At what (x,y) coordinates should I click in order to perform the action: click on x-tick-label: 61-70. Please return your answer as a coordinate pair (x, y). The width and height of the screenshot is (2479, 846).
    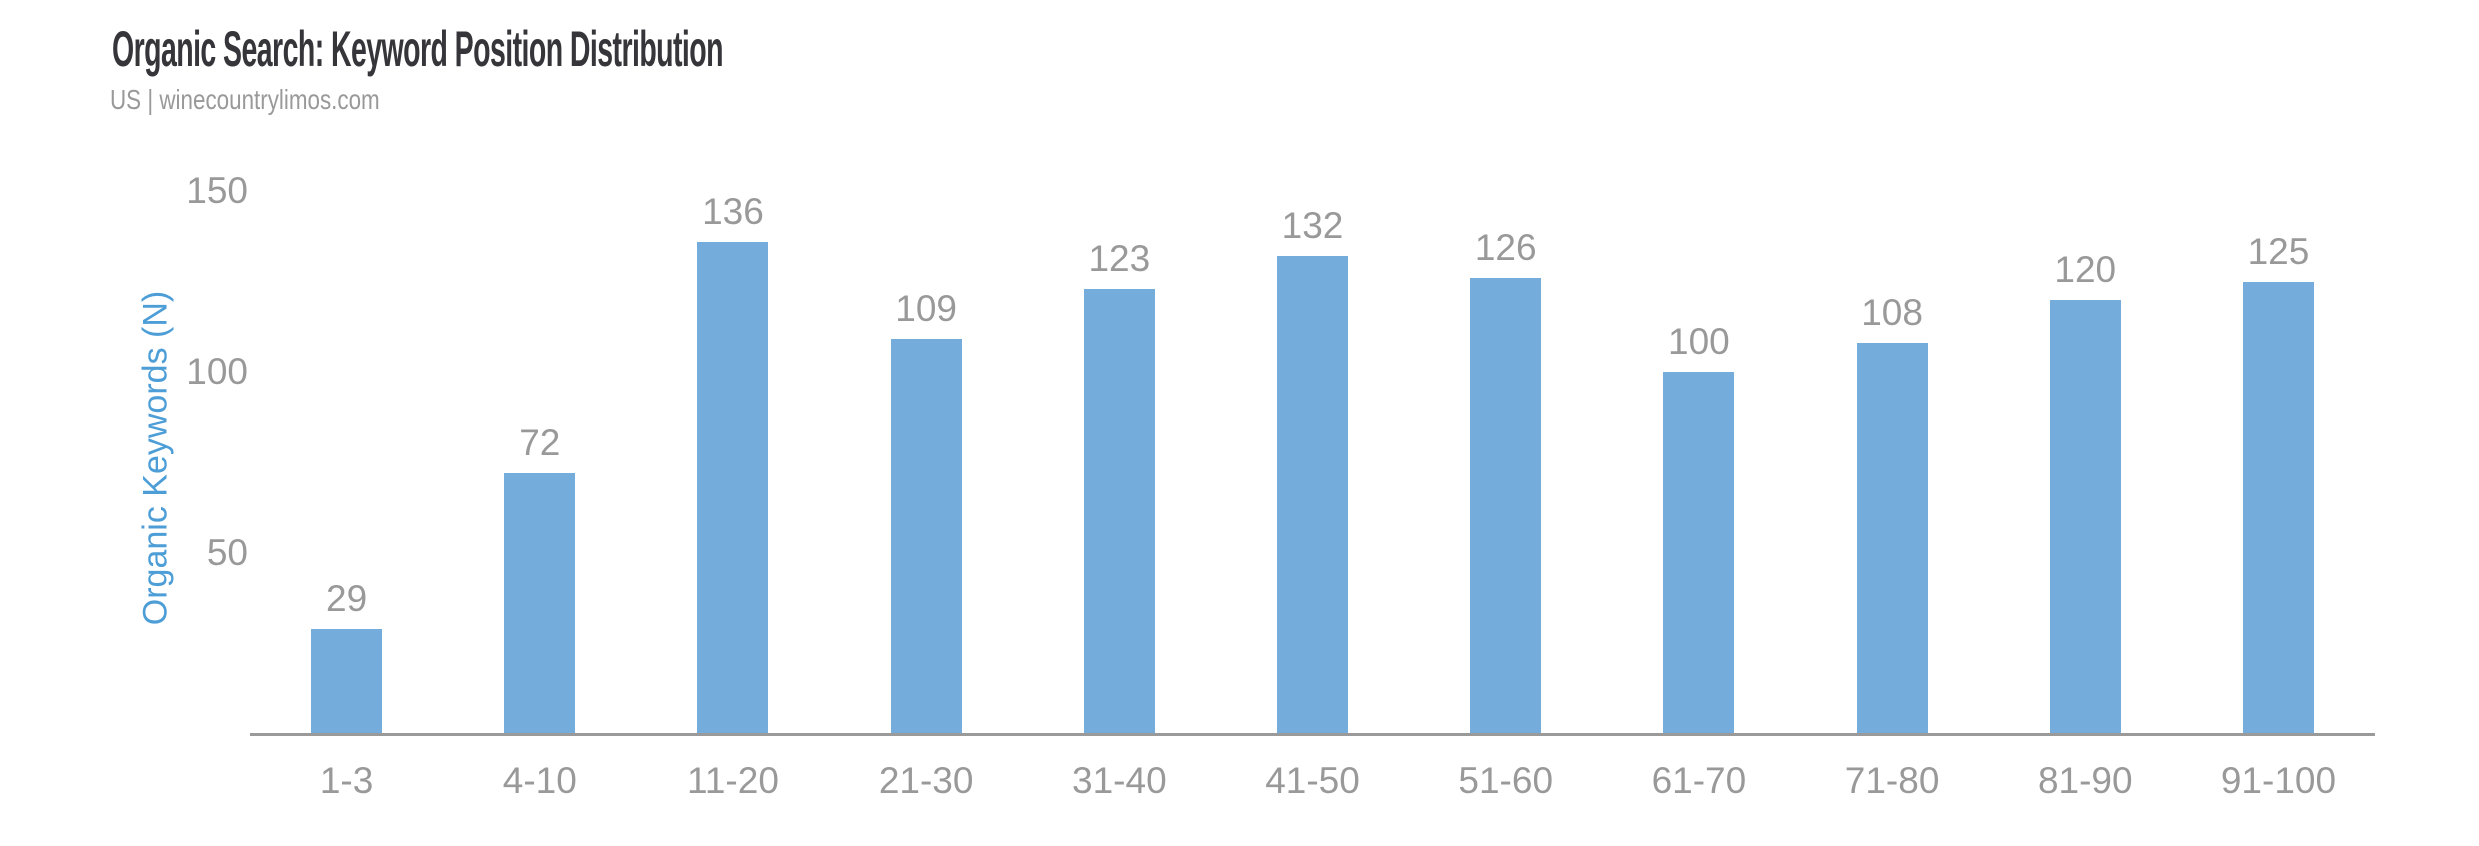
    Looking at the image, I should click on (1699, 780).